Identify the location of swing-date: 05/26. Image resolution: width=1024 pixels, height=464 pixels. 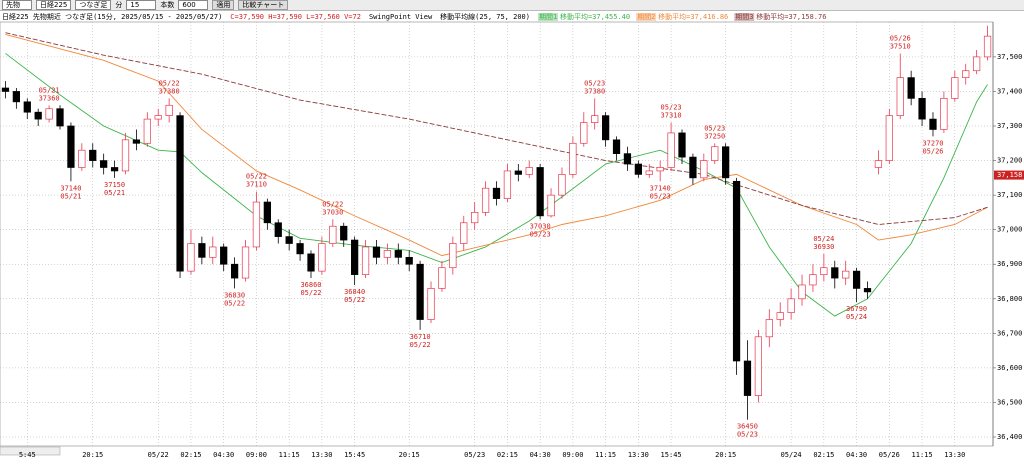
(932, 151).